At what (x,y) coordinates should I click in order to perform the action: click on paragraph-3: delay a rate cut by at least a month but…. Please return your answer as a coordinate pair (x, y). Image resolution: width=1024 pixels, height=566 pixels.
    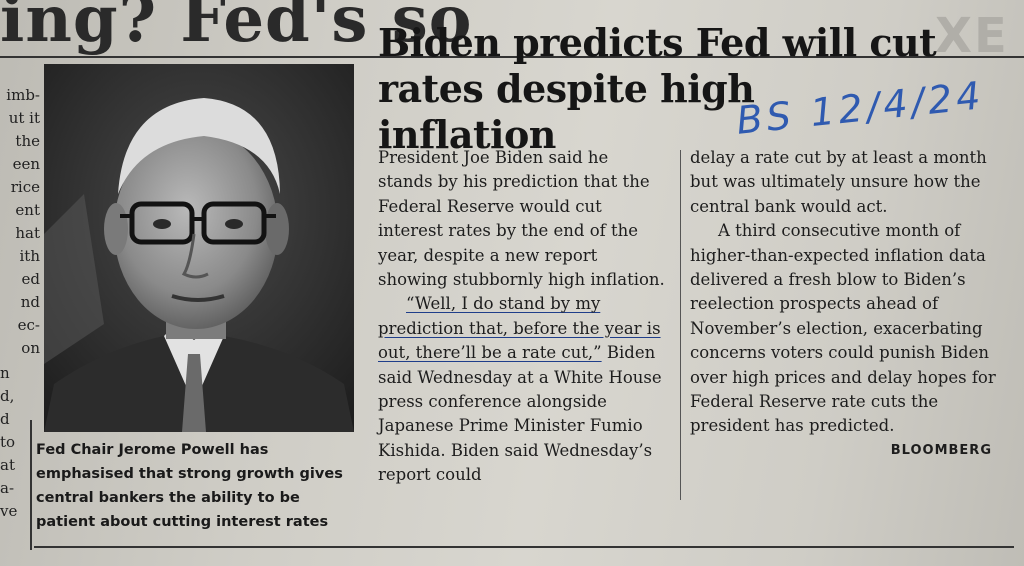
    Looking at the image, I should click on (838, 182).